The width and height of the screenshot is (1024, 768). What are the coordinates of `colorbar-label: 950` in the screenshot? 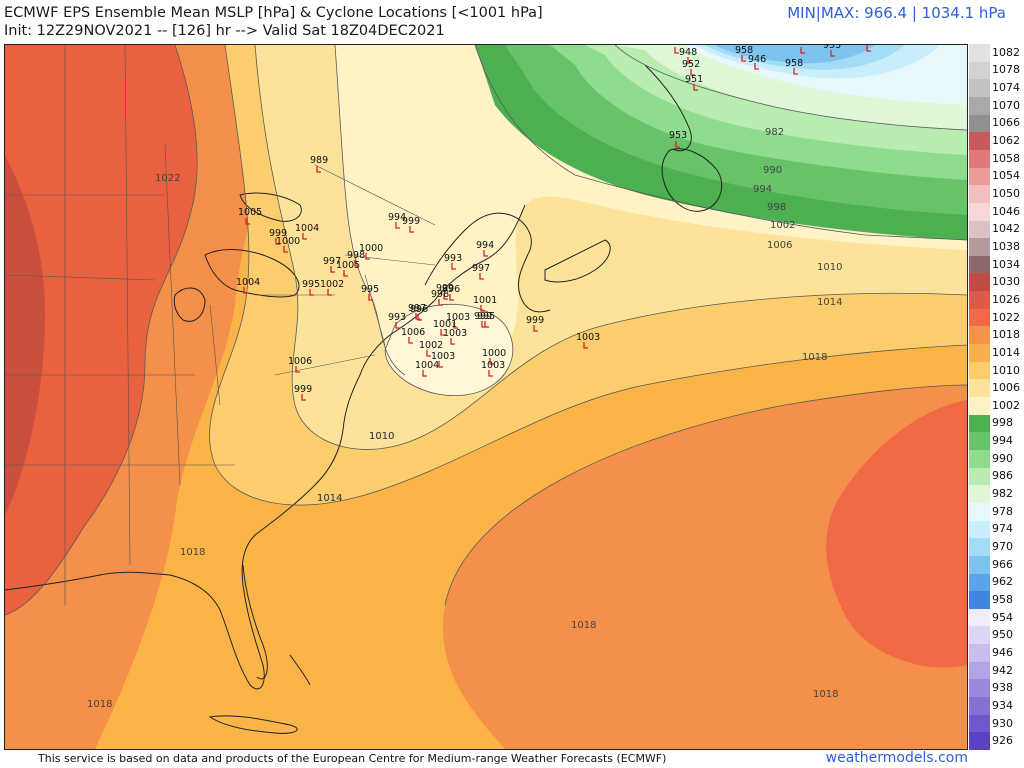 It's located at (1002, 635).